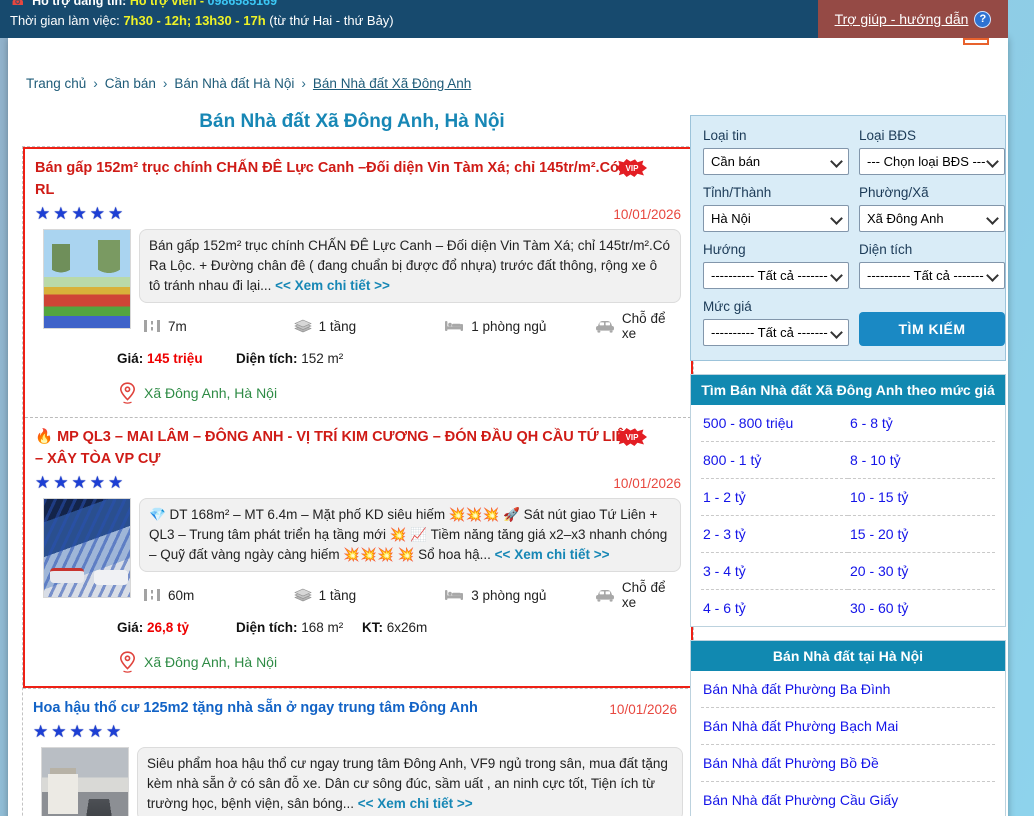  Describe the element at coordinates (776, 332) in the screenshot. I see `muc-gia-select: ---------- Tất cả -------` at that location.